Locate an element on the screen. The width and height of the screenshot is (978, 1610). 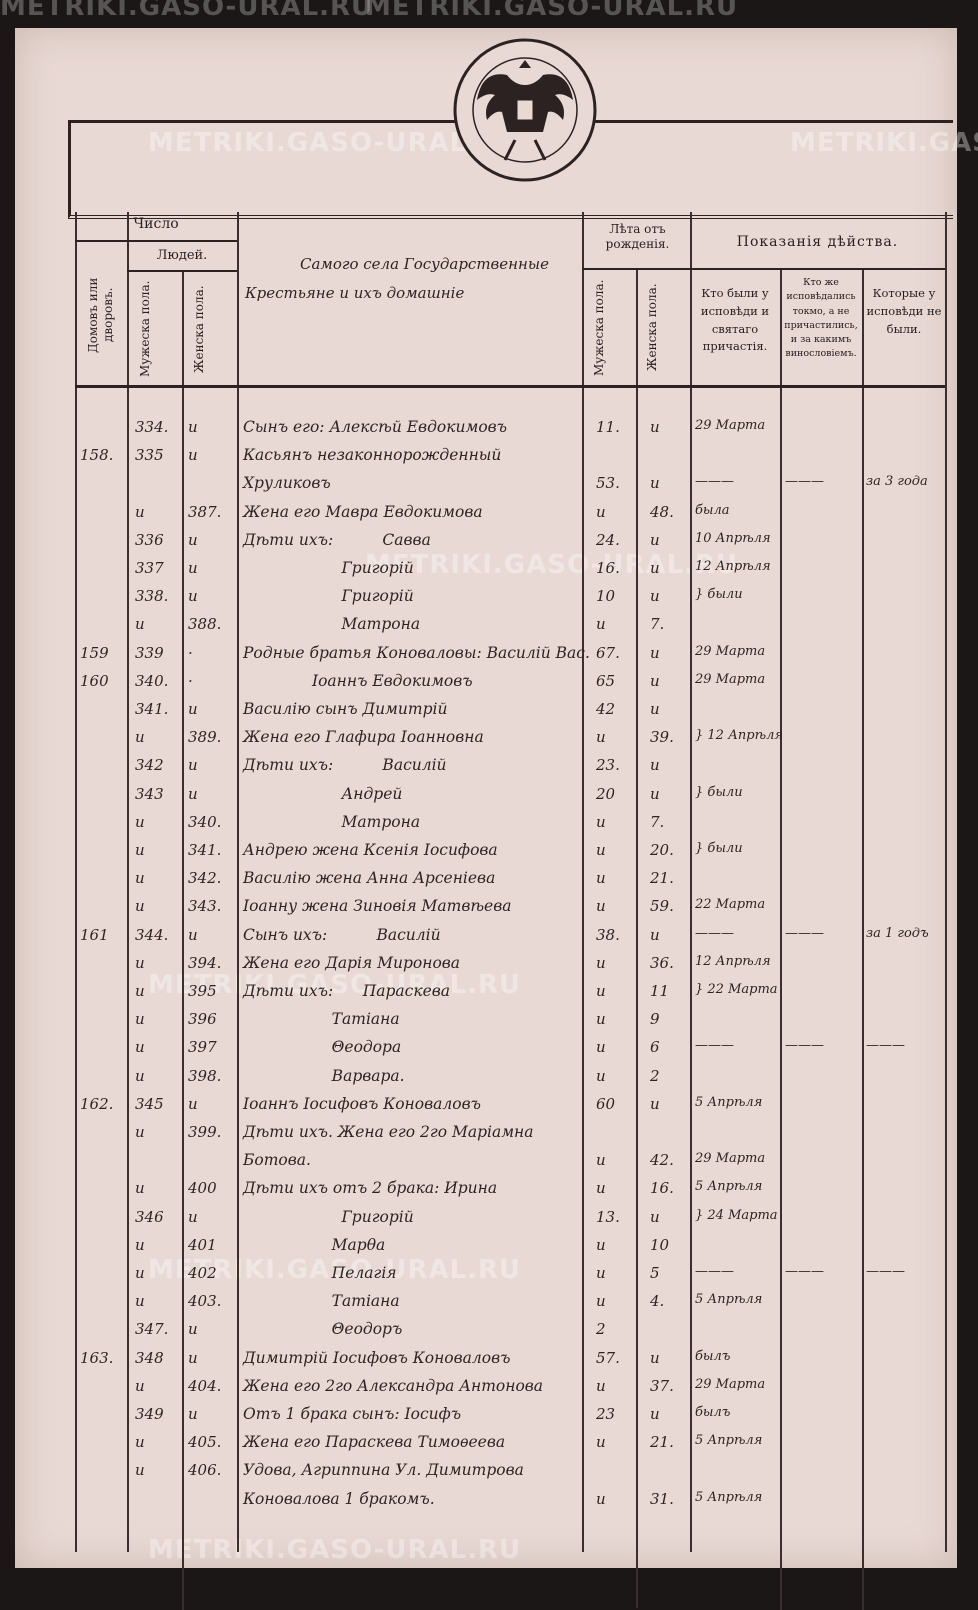
person-name: Андрею жена Ксенія Іосифова is located at coordinates (370, 850).